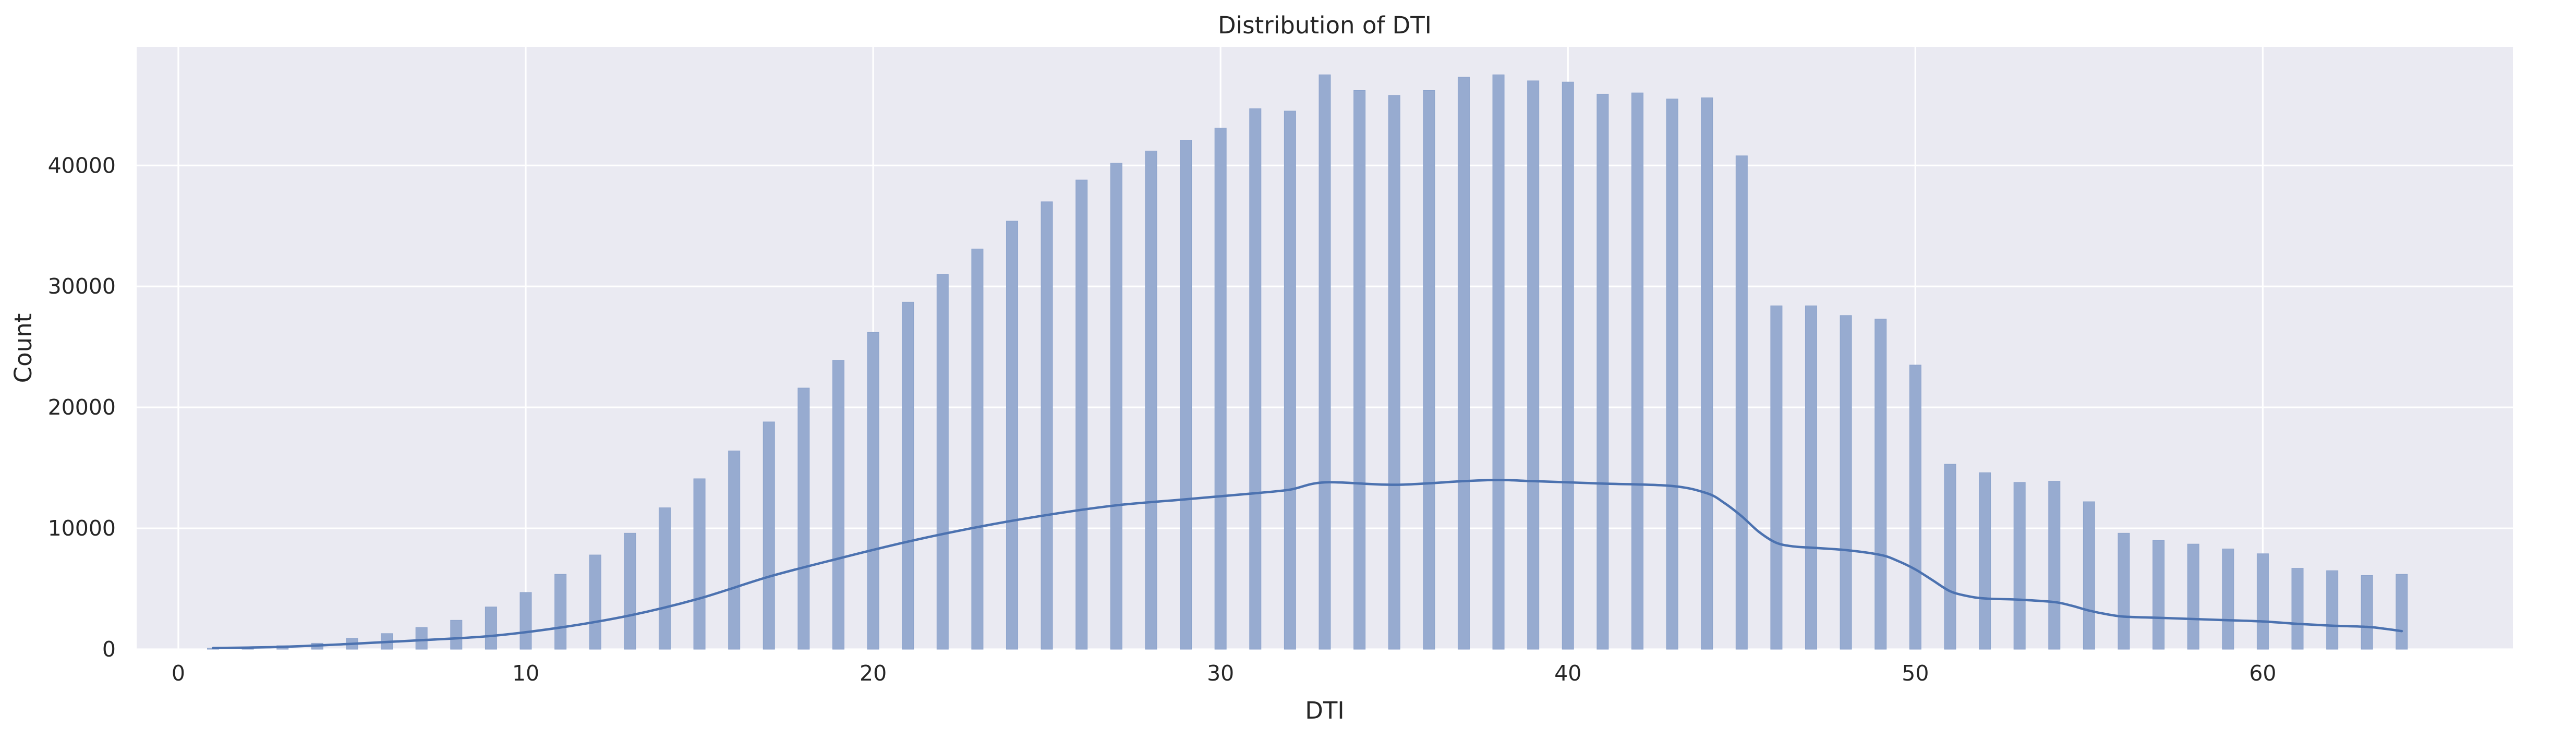 Image resolution: width=2576 pixels, height=740 pixels. Describe the element at coordinates (82, 286) in the screenshot. I see `y-tick-label: 30000` at that location.